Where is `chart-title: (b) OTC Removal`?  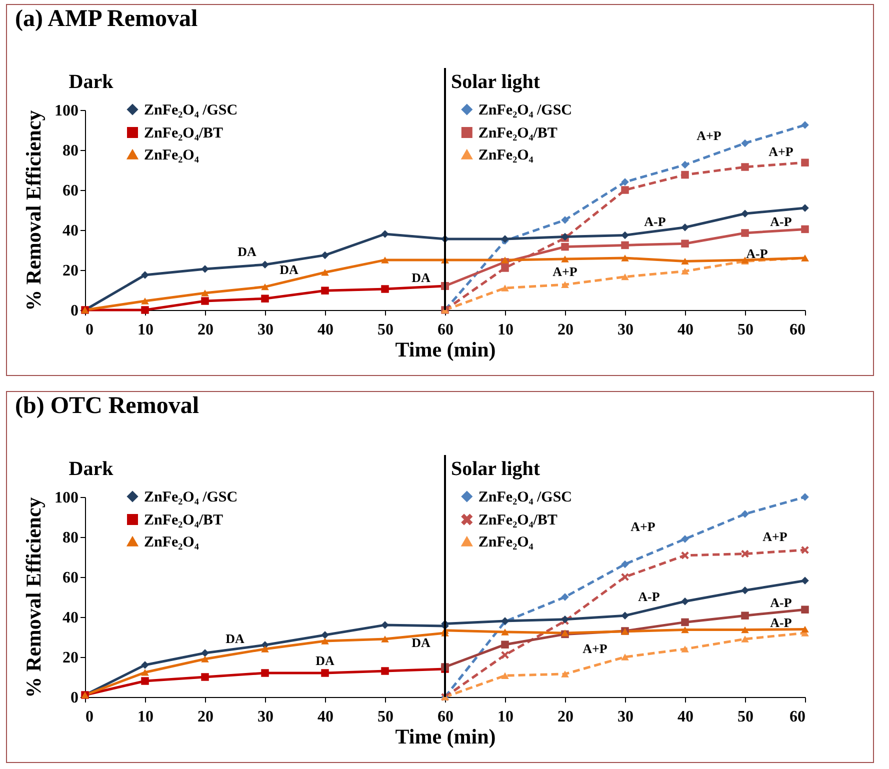 chart-title: (b) OTC Removal is located at coordinates (107, 406).